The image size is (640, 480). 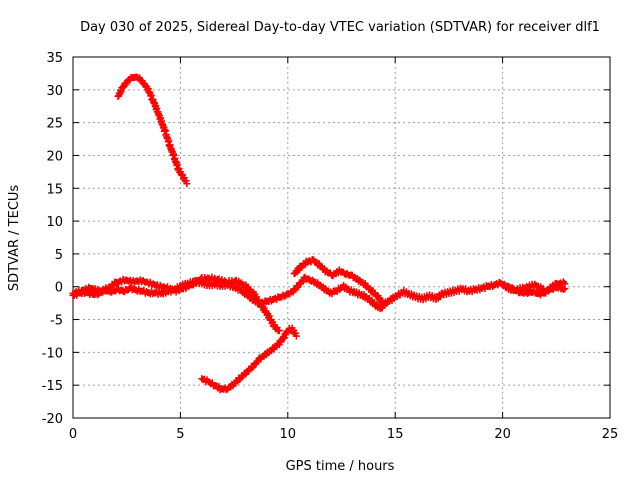 I want to click on series-track-e, so click(x=429, y=282).